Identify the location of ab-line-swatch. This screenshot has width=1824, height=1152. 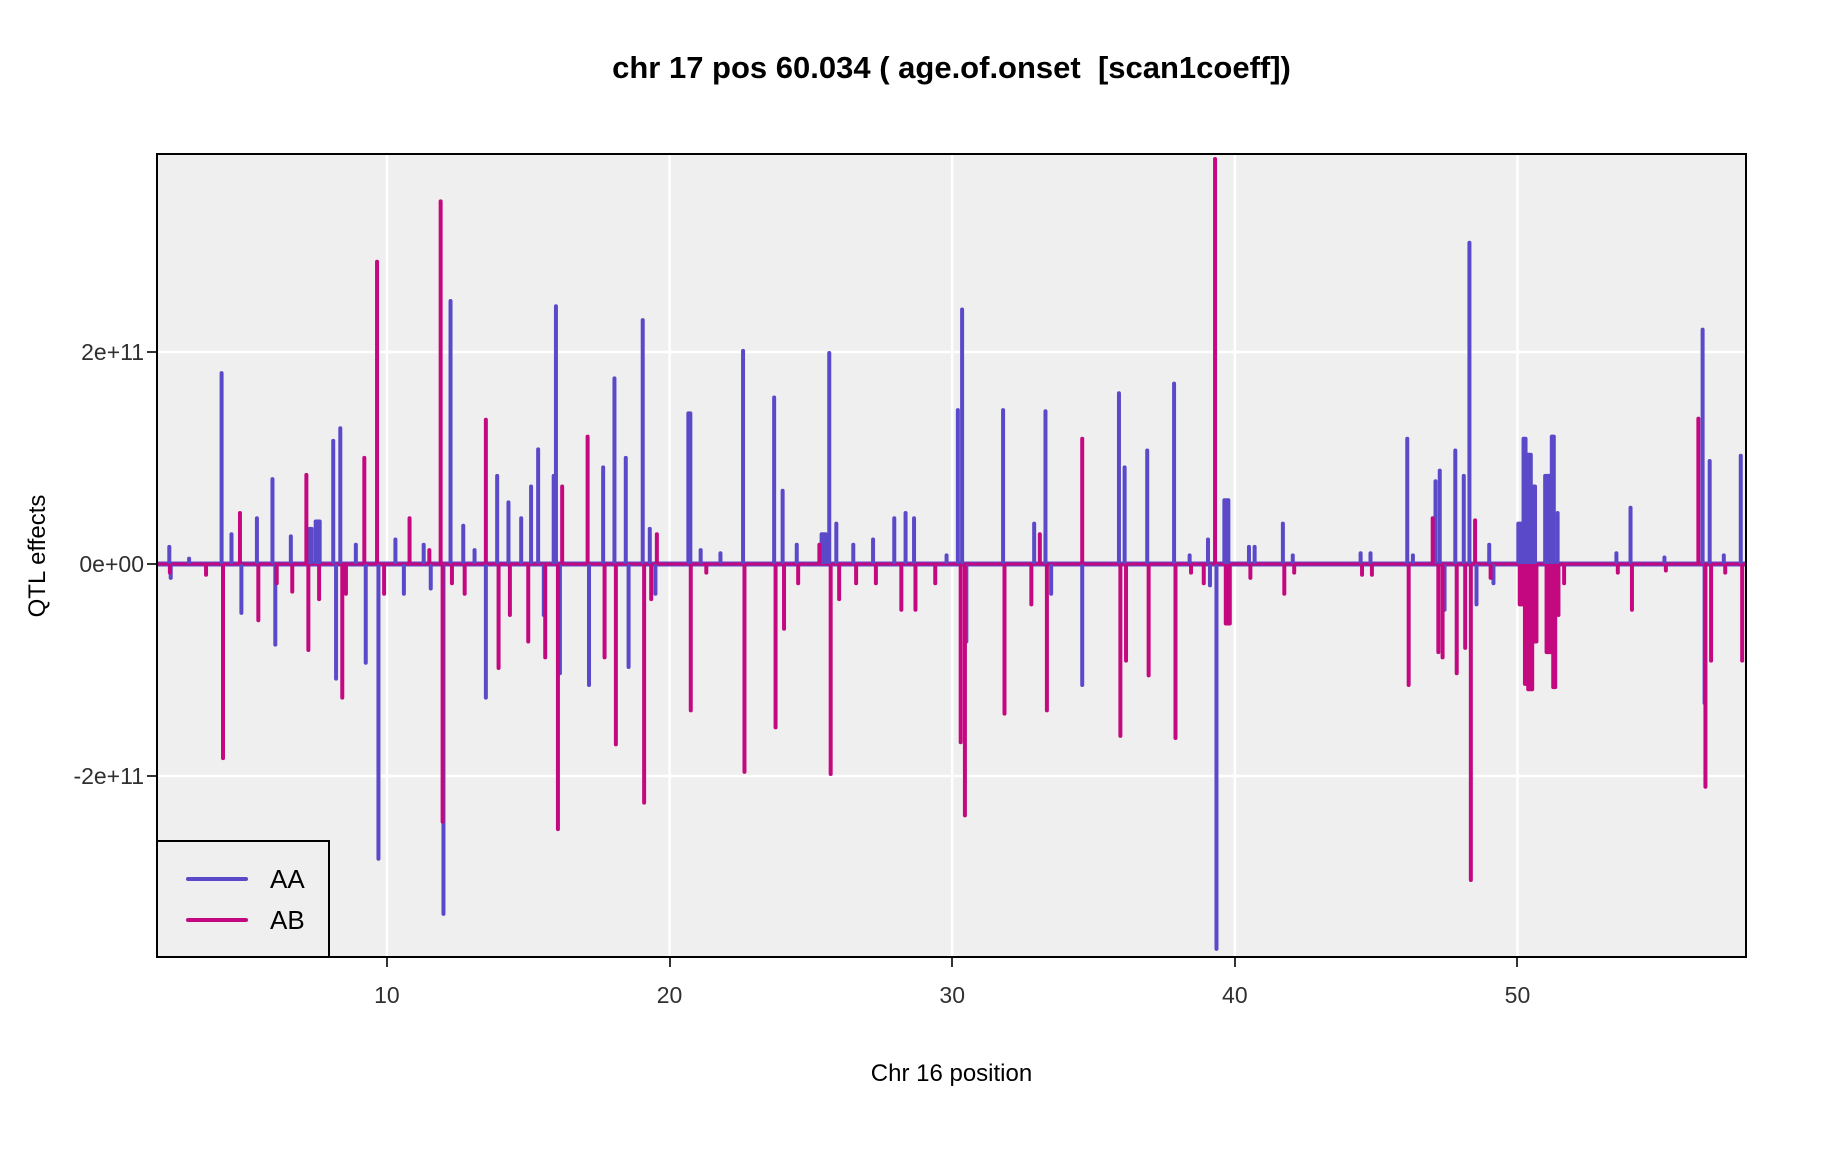
(217, 920).